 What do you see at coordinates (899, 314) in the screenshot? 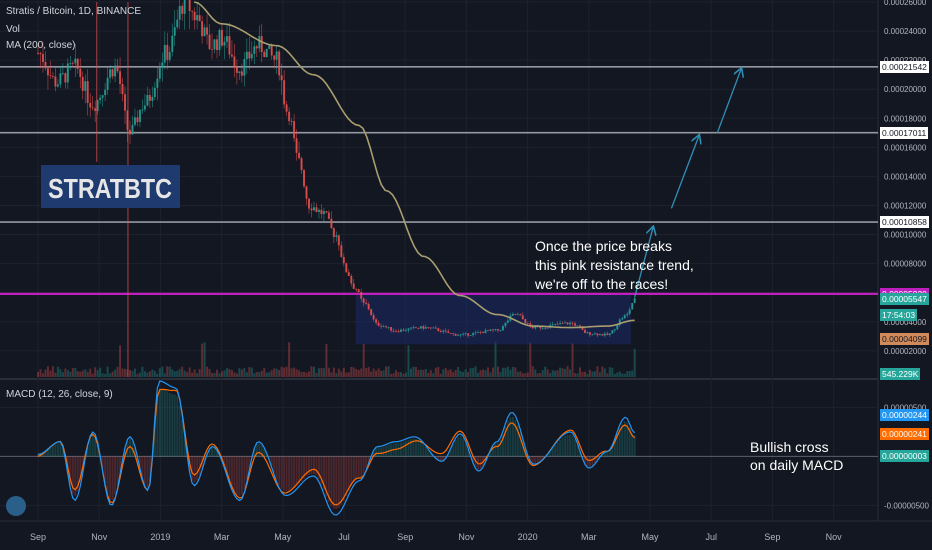
I see `countdown-tag: 17:54:03` at bounding box center [899, 314].